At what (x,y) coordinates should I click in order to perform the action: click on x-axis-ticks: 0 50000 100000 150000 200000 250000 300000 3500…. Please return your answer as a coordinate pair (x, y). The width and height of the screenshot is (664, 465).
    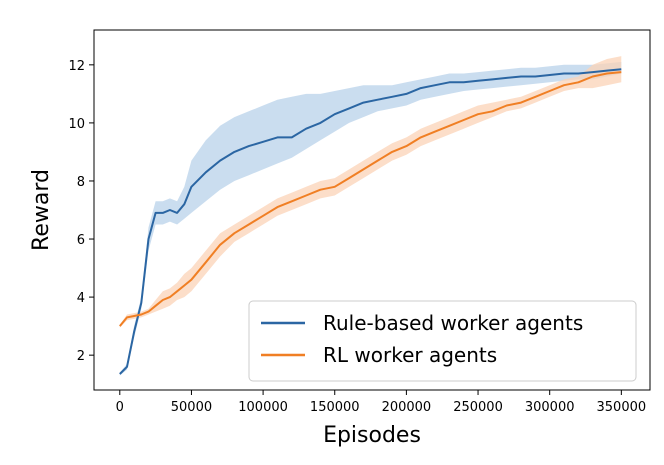
    Looking at the image, I should click on (381, 402).